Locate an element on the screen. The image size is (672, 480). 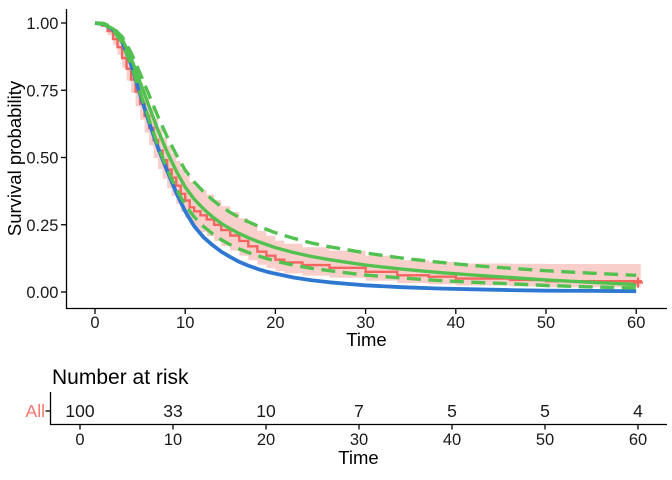
censor-mark is located at coordinates (638, 282).